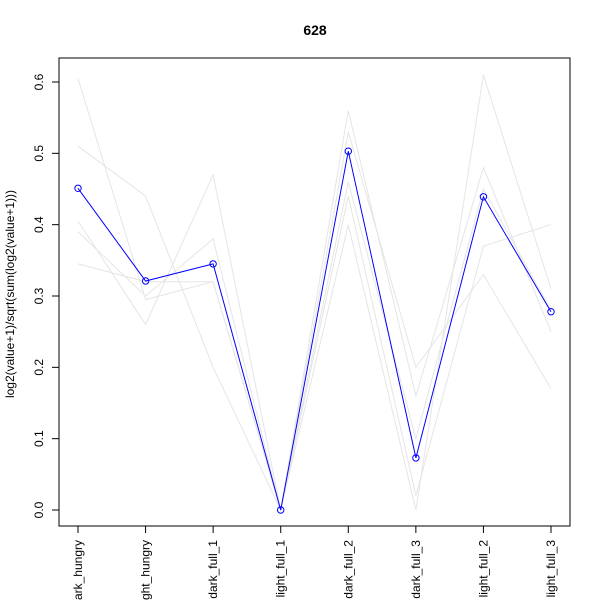 The height and width of the screenshot is (600, 600). What do you see at coordinates (39, 295) in the screenshot?
I see `y-tick-label: 0.3` at bounding box center [39, 295].